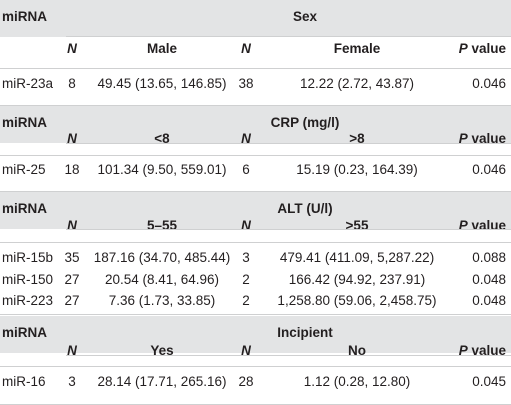 Image resolution: width=511 pixels, height=405 pixels. Describe the element at coordinates (72, 169) in the screenshot. I see `n-value: 18` at that location.